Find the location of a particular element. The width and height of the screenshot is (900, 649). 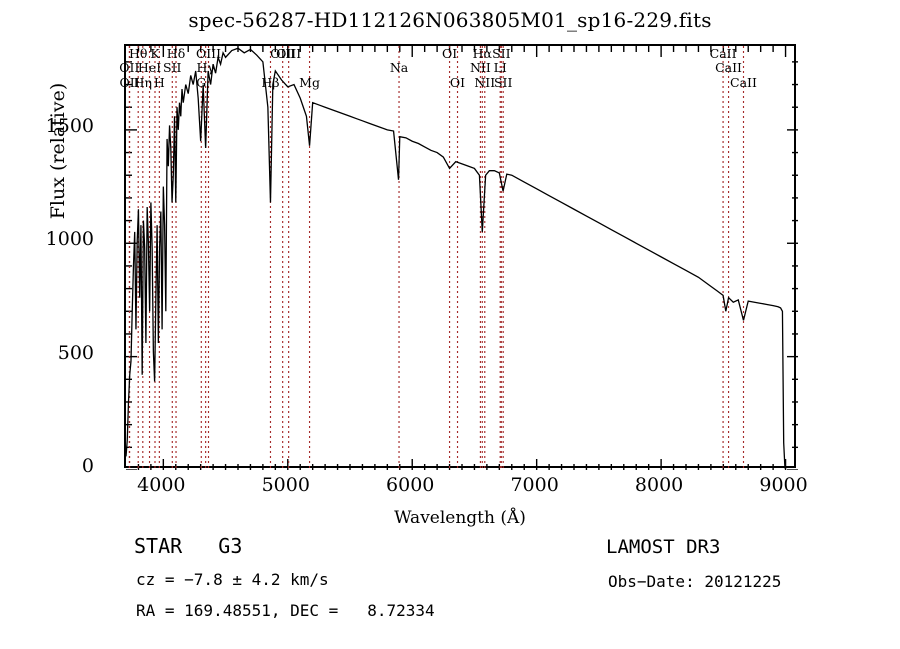

line-label-mg: Mg is located at coordinates (309, 82).